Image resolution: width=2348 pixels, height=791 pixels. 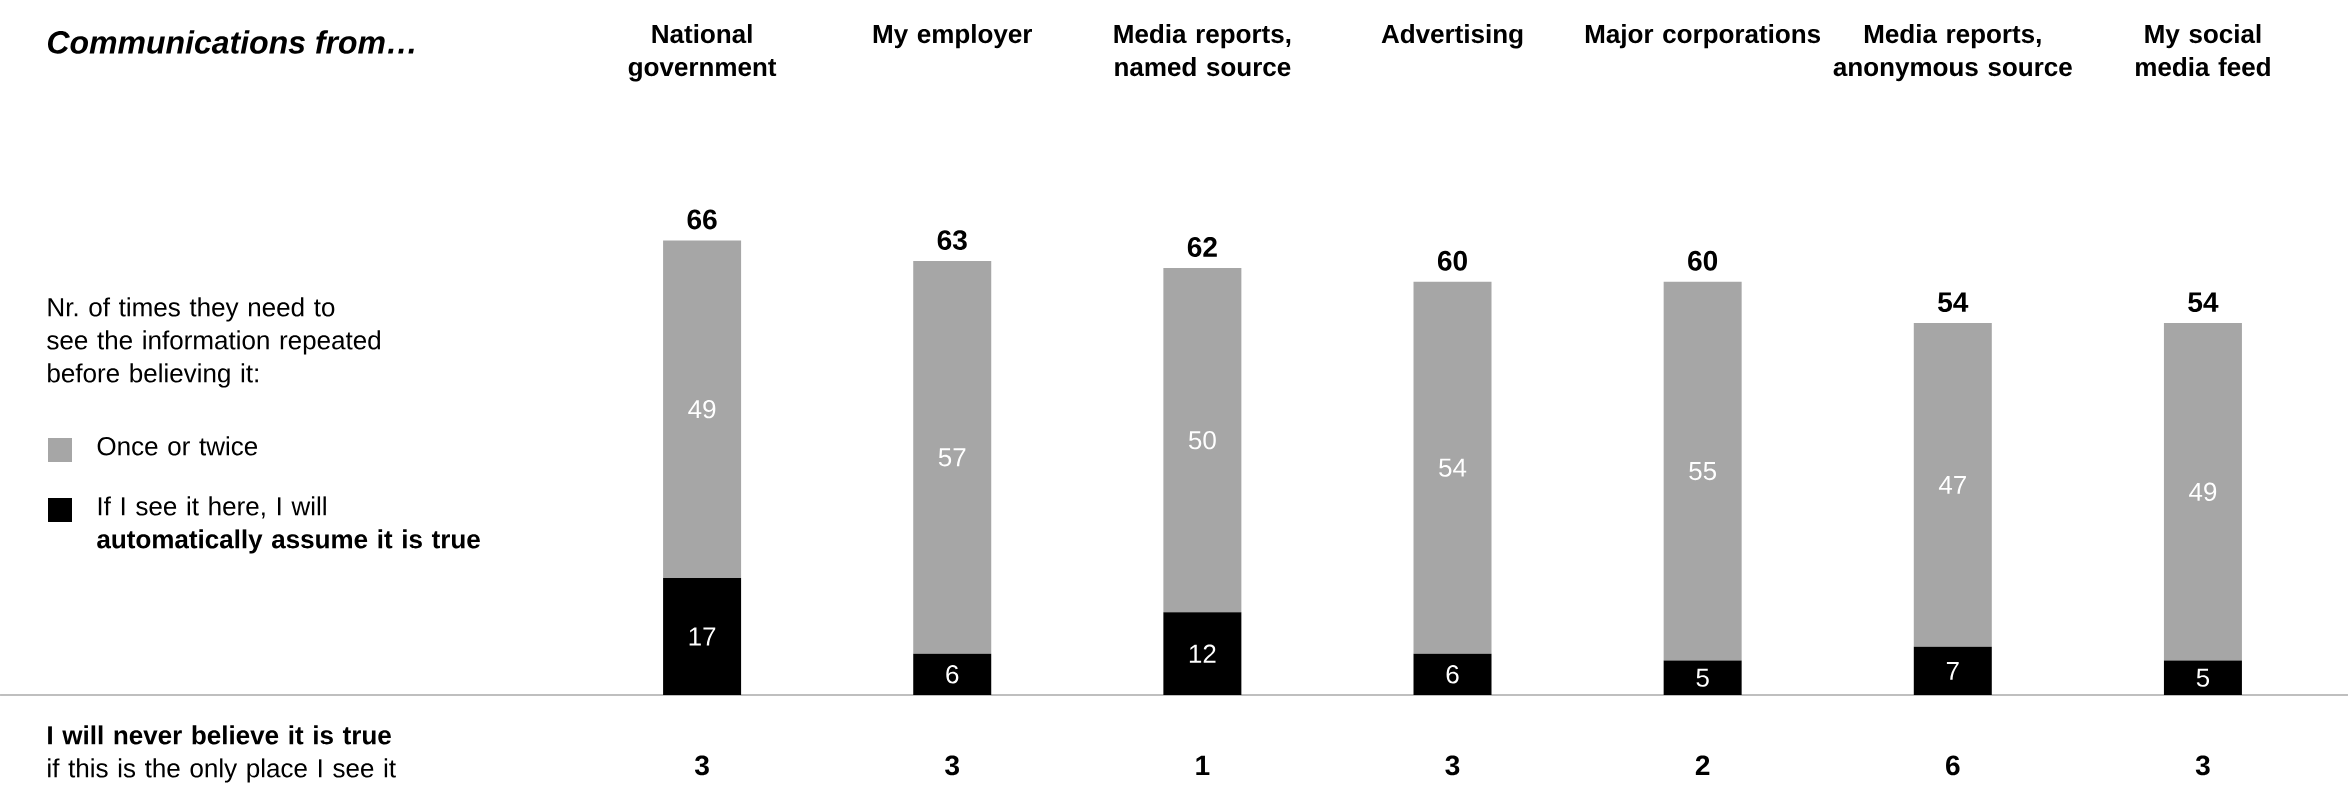 What do you see at coordinates (1452, 36) in the screenshot?
I see `x-tick-label: Advertising` at bounding box center [1452, 36].